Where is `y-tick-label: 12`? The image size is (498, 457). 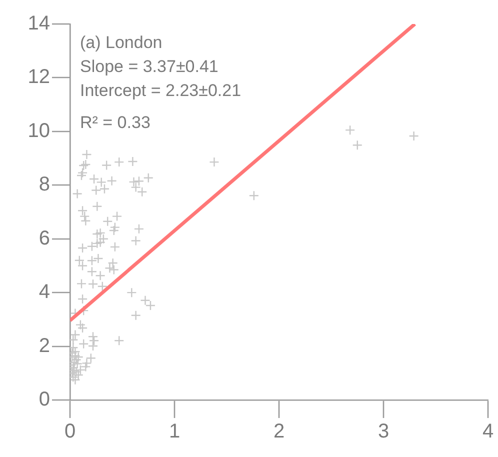 y-tick-label: 12 is located at coordinates (39, 77).